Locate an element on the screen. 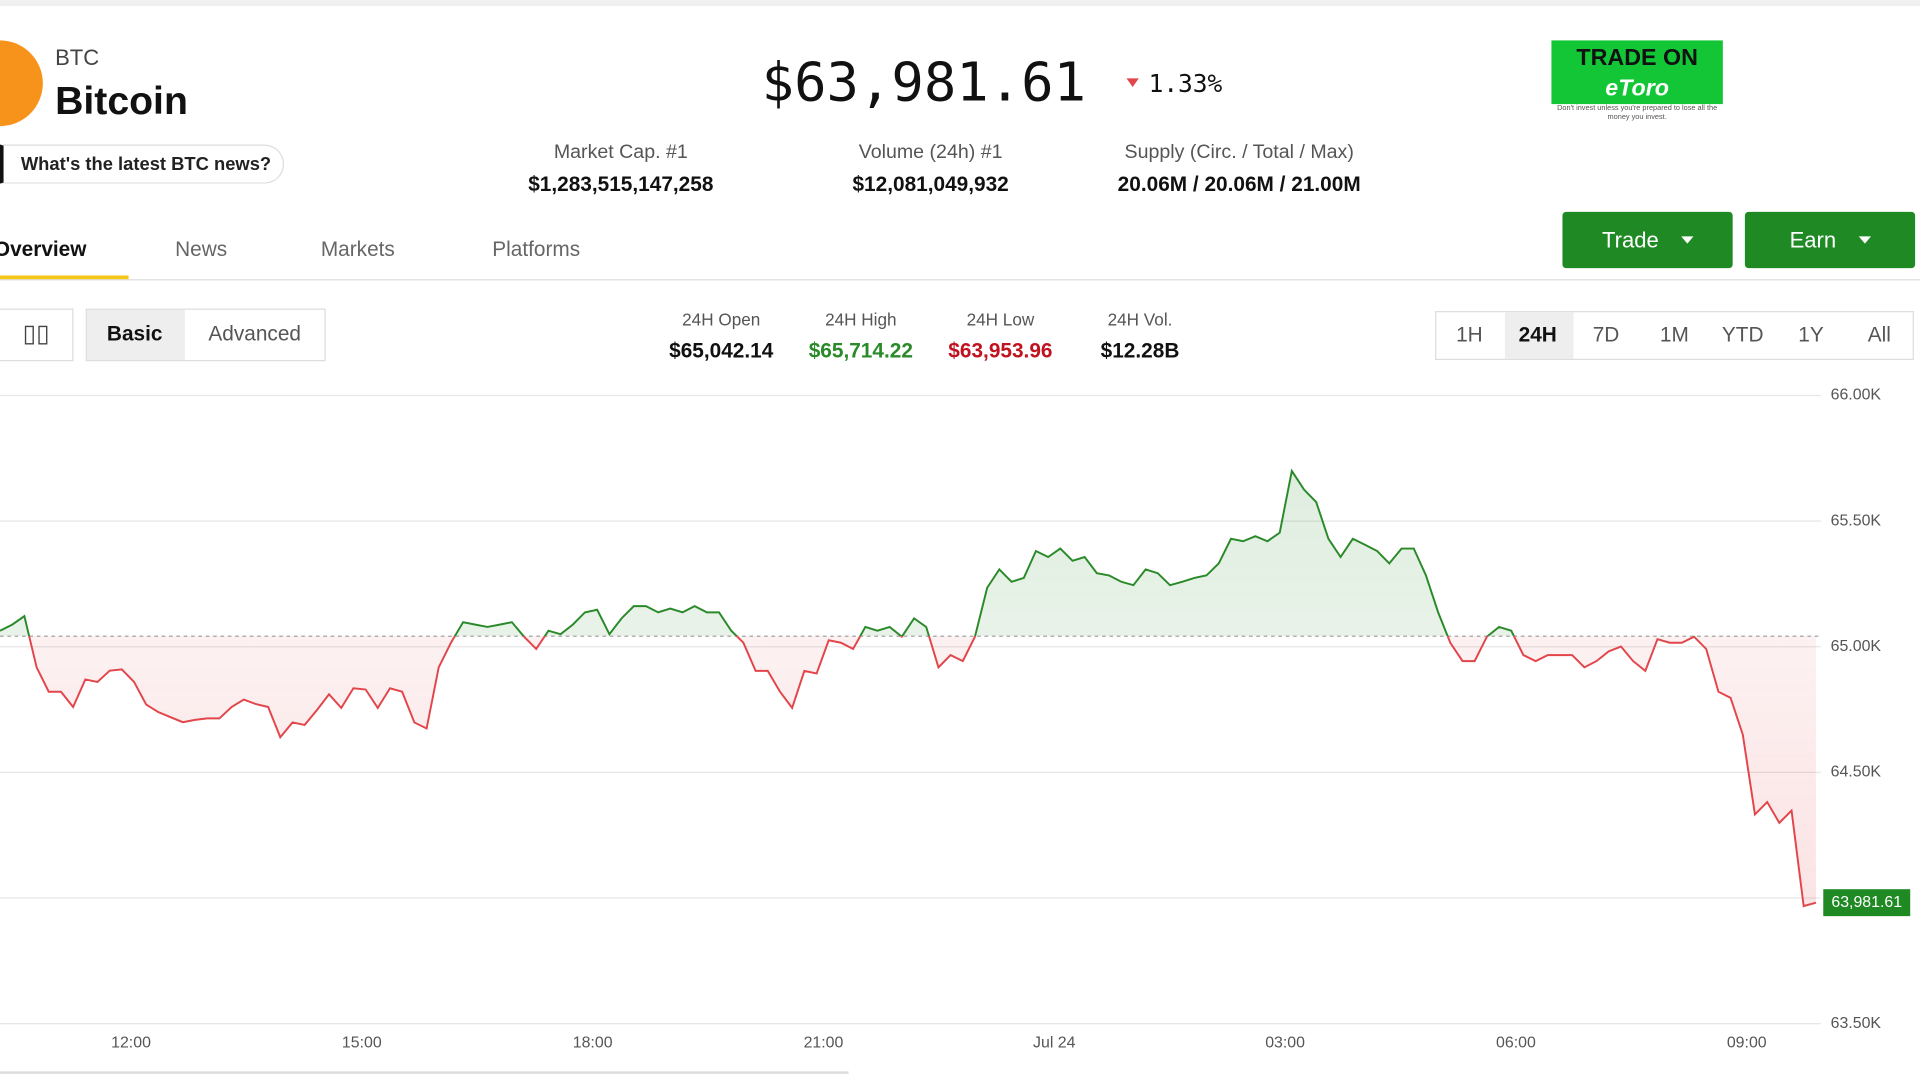 This screenshot has width=1920, height=1080. x-tick-label: 21:00 is located at coordinates (824, 1042).